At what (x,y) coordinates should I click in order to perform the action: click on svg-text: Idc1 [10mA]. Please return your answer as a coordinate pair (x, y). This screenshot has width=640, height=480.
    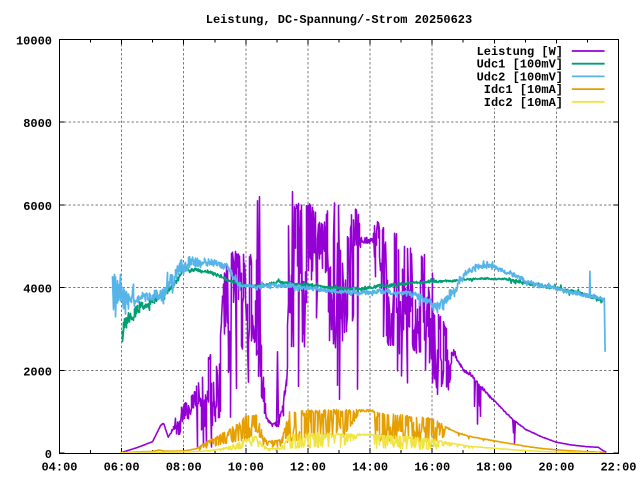
    Looking at the image, I should click on (523, 90).